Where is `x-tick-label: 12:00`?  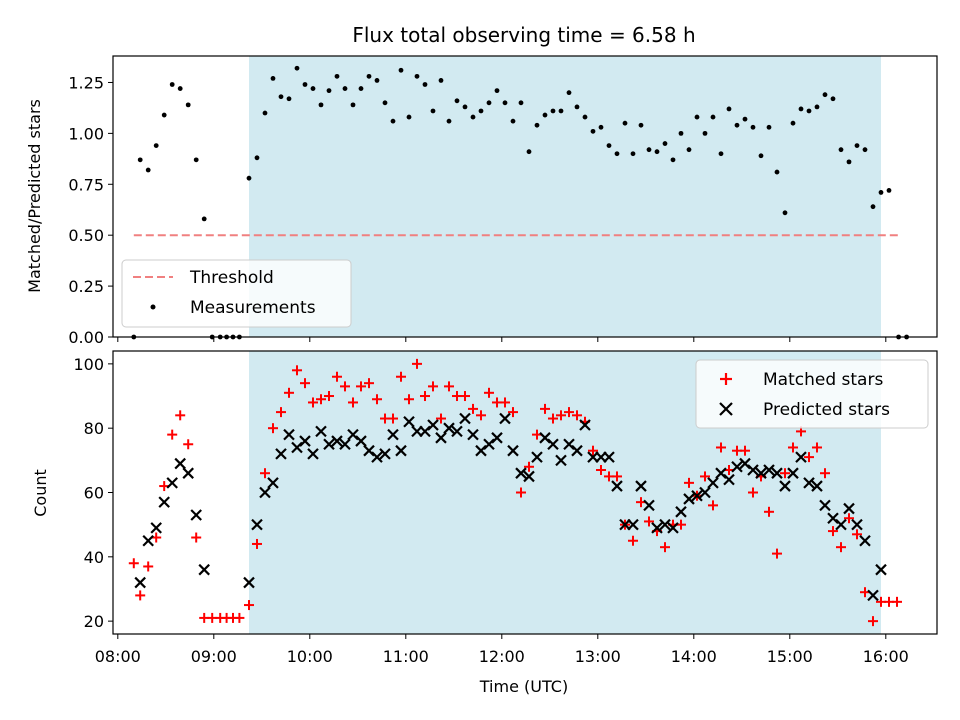
x-tick-label: 12:00 is located at coordinates (502, 656).